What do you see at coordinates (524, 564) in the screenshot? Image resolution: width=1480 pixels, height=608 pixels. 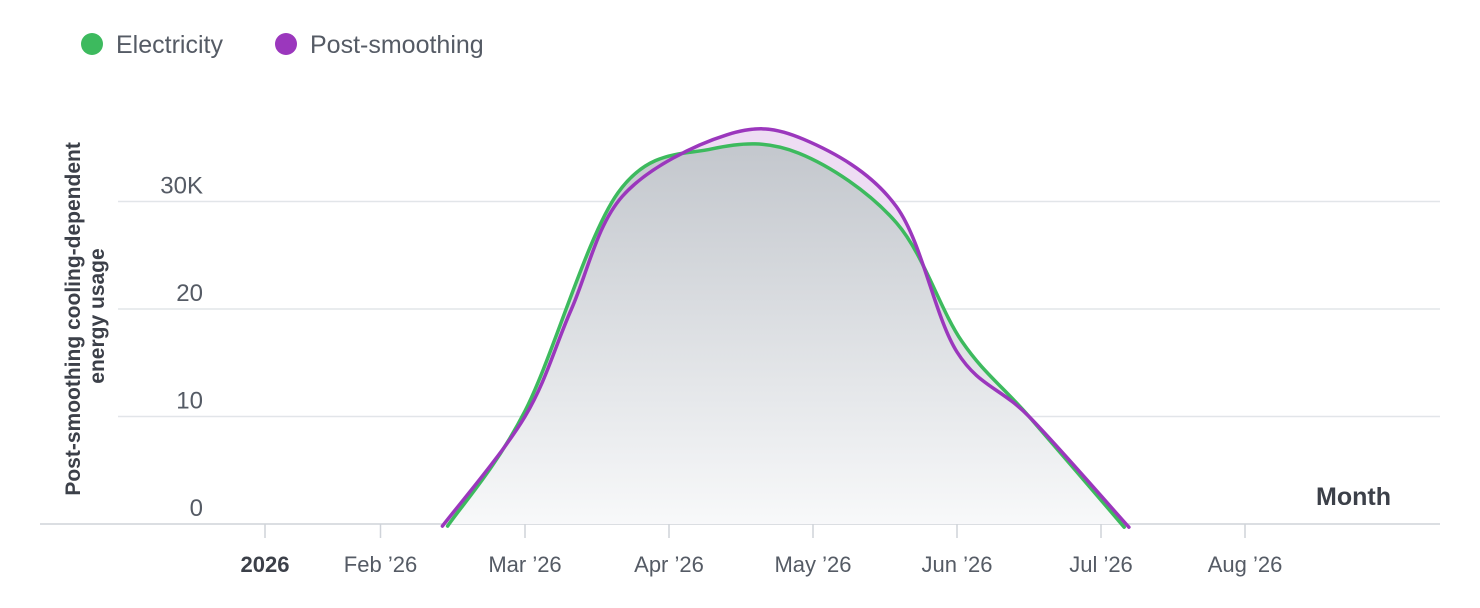 I see `x-tick-label-2: Mar ’26` at bounding box center [524, 564].